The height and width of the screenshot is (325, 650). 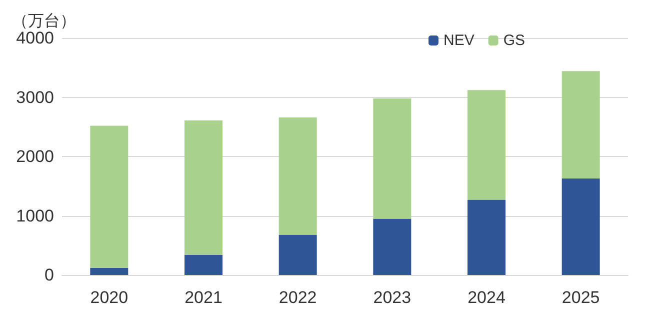 What do you see at coordinates (203, 297) in the screenshot?
I see `x-tick-label: 2021` at bounding box center [203, 297].